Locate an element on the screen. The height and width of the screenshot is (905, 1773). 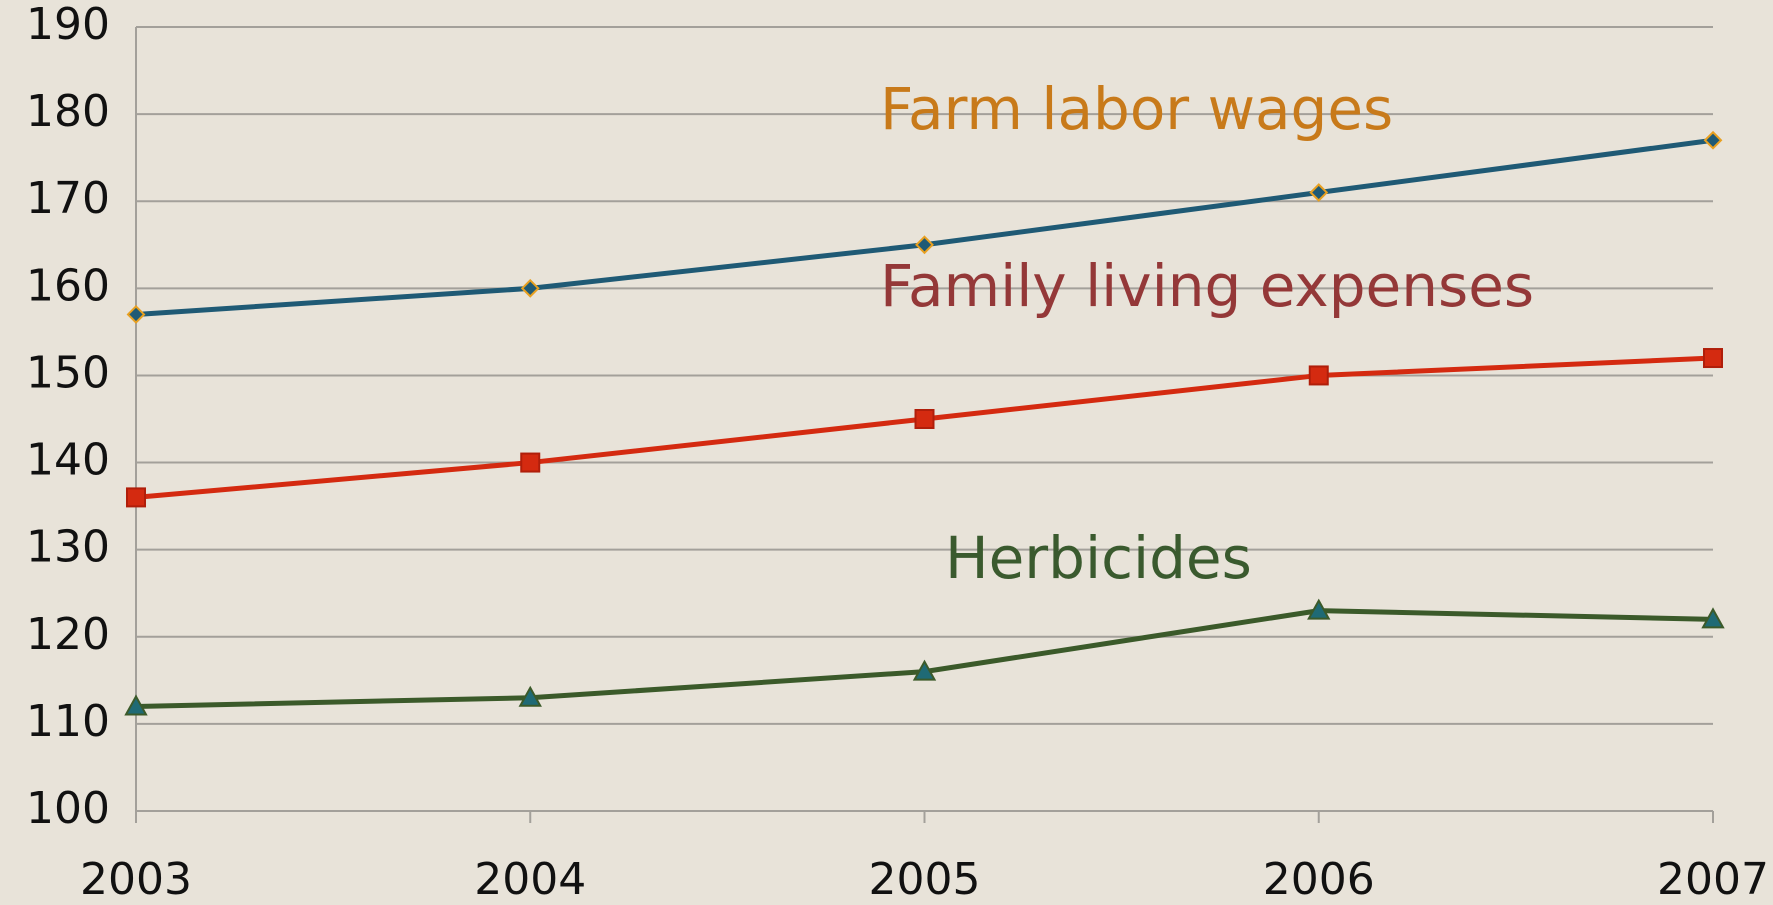
y-tick-label: 100 is located at coordinates (68, 808).